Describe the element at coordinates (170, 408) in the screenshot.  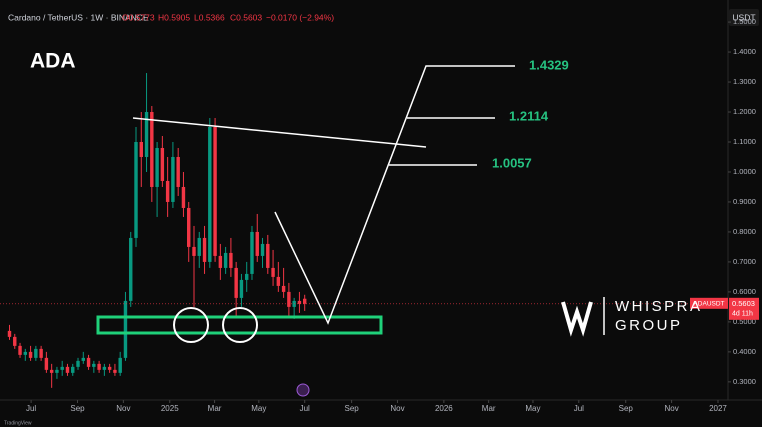
I see `x-tick-label: 2025` at that location.